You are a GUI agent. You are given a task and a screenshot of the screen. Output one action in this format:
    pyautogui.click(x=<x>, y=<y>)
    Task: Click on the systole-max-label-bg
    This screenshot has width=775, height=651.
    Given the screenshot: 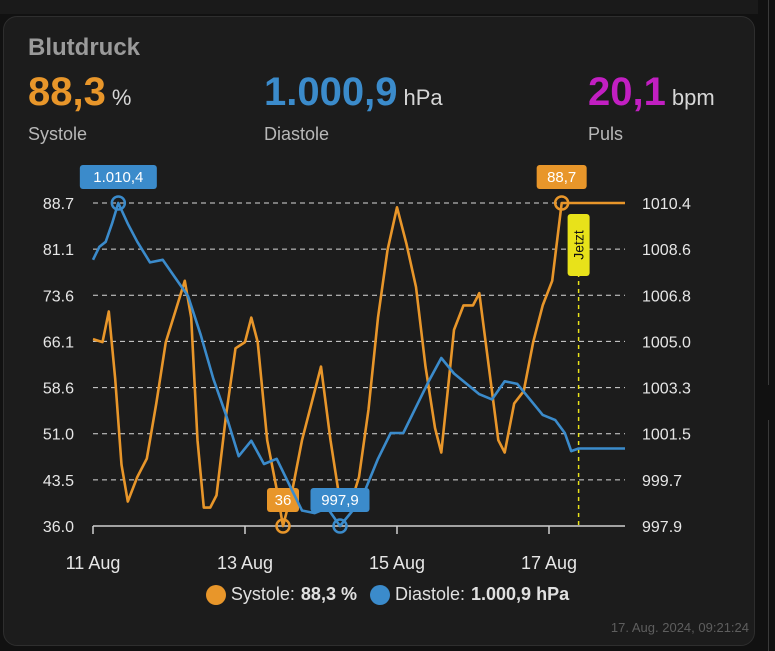 What is the action you would take?
    pyautogui.click(x=561, y=177)
    